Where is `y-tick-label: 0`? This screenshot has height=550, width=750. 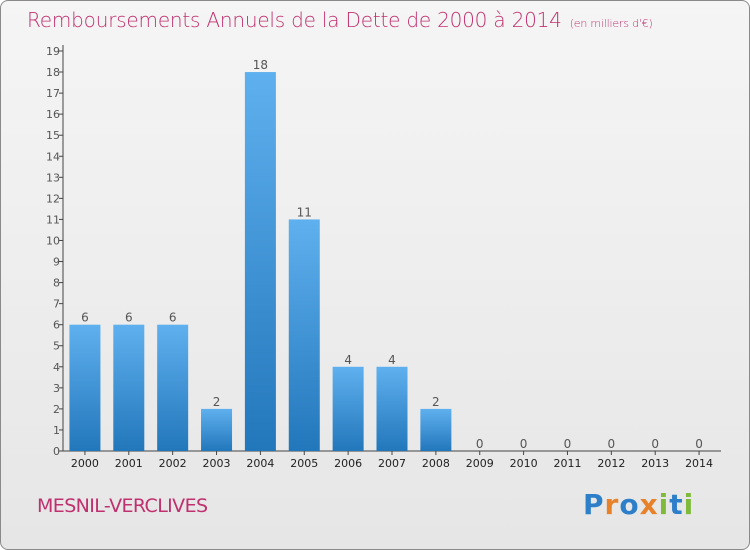
y-tick-label: 0 is located at coordinates (56, 451).